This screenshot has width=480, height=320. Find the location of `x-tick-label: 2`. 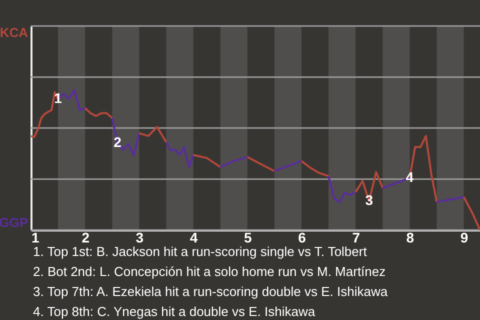

x-tick-label: 2 is located at coordinates (86, 238).